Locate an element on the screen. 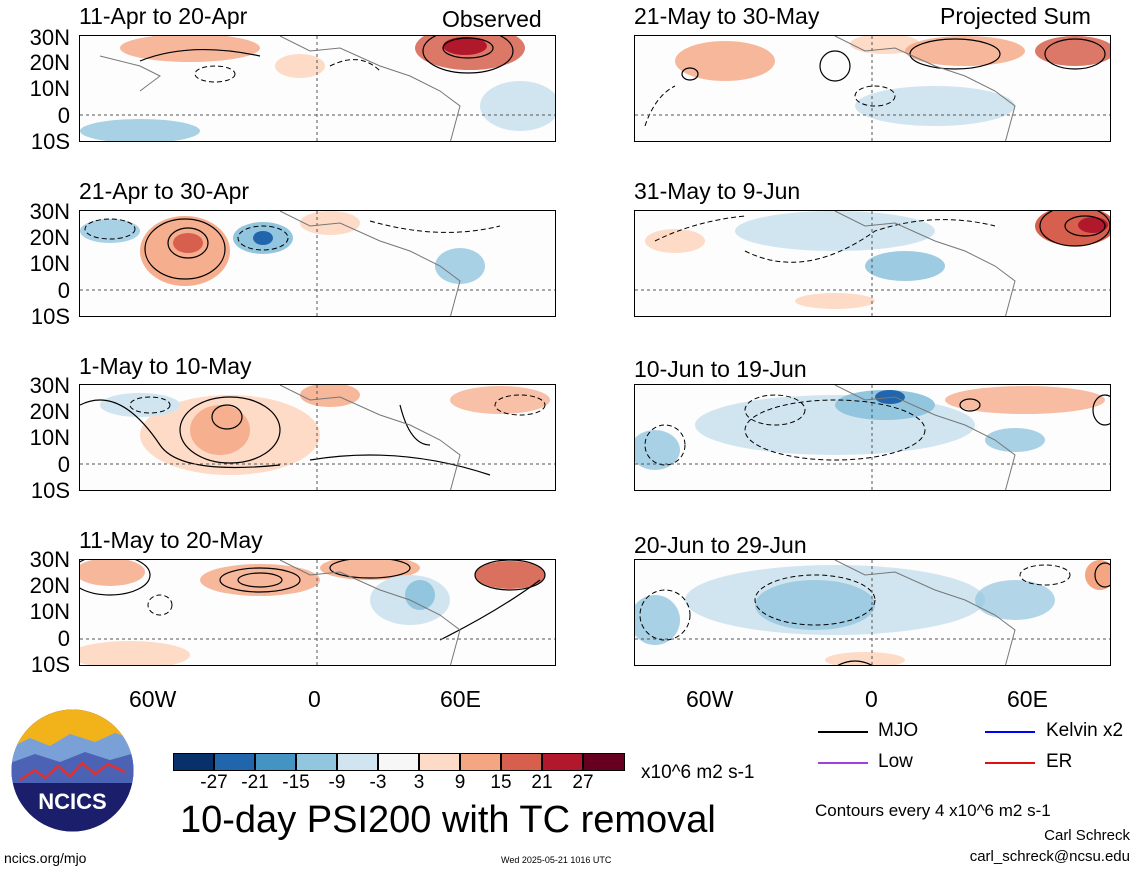 The width and height of the screenshot is (1135, 872). panel-title-5: 21-May to 30-May is located at coordinates (727, 16).